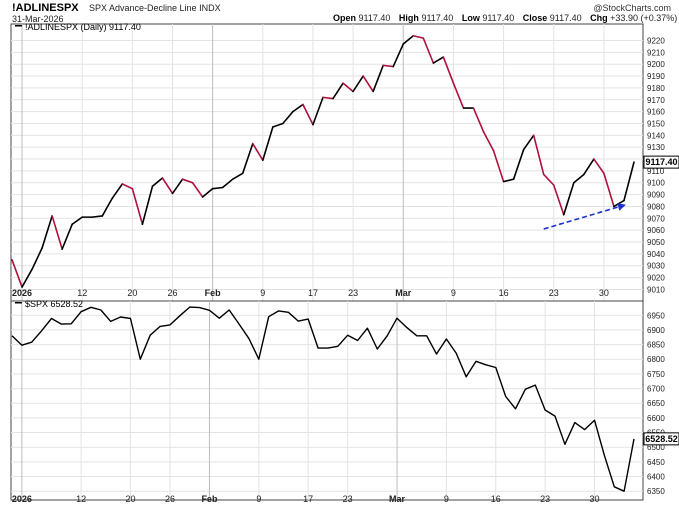  I want to click on ohlc-change: Chg +33.90 (+0.37%), so click(634, 18).